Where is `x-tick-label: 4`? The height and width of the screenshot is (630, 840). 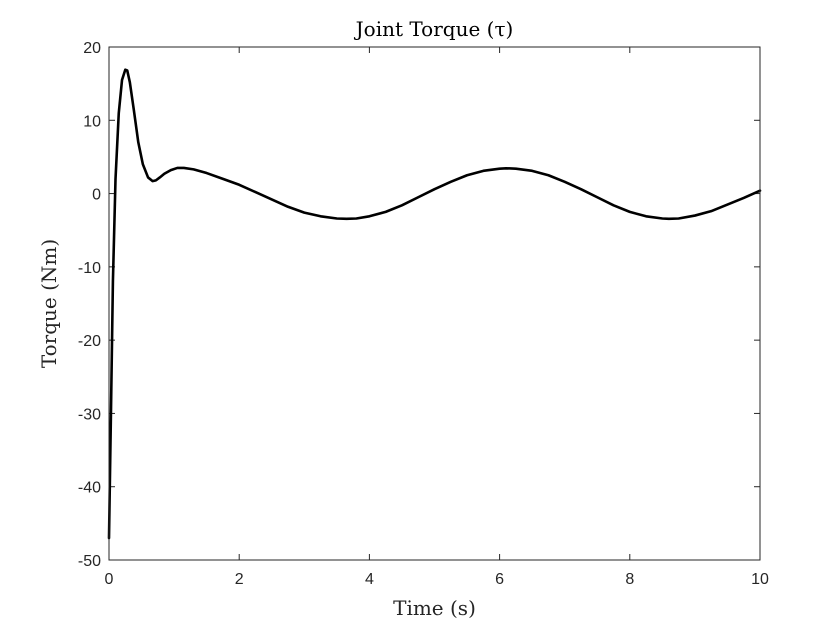 x-tick-label: 4 is located at coordinates (369, 579).